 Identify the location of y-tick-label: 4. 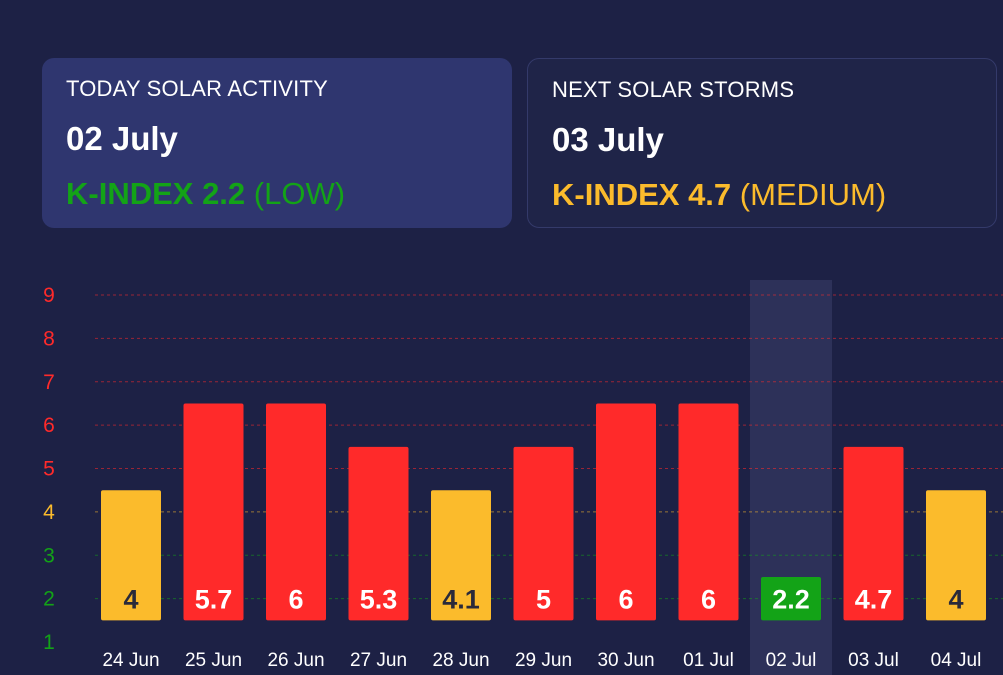
(49, 512).